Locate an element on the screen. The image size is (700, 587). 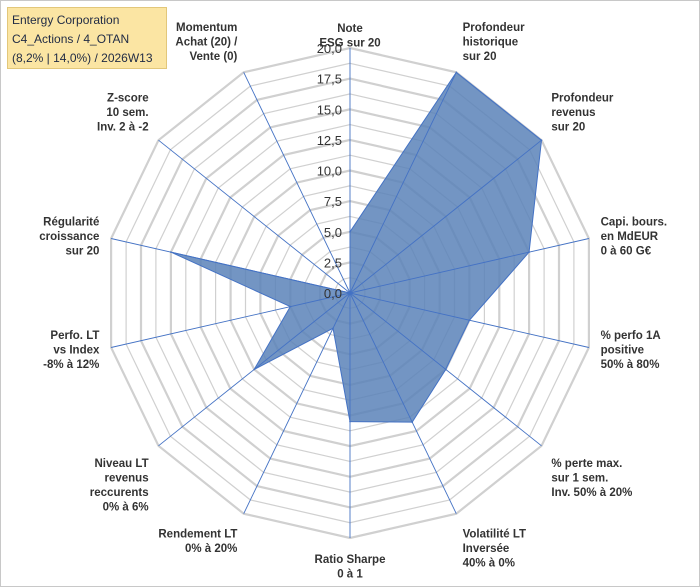
axis-label-line: sur 1 sem. is located at coordinates (579, 479).